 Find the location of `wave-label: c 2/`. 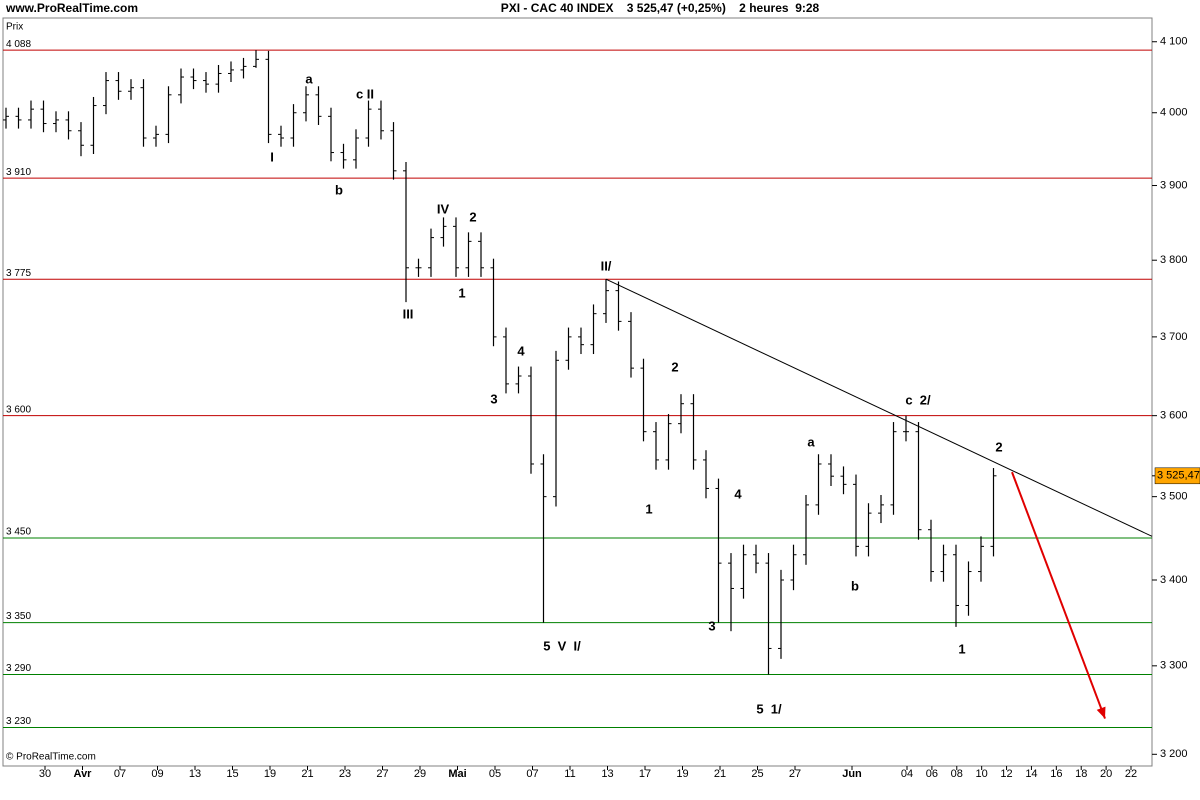

wave-label: c 2/ is located at coordinates (918, 399).